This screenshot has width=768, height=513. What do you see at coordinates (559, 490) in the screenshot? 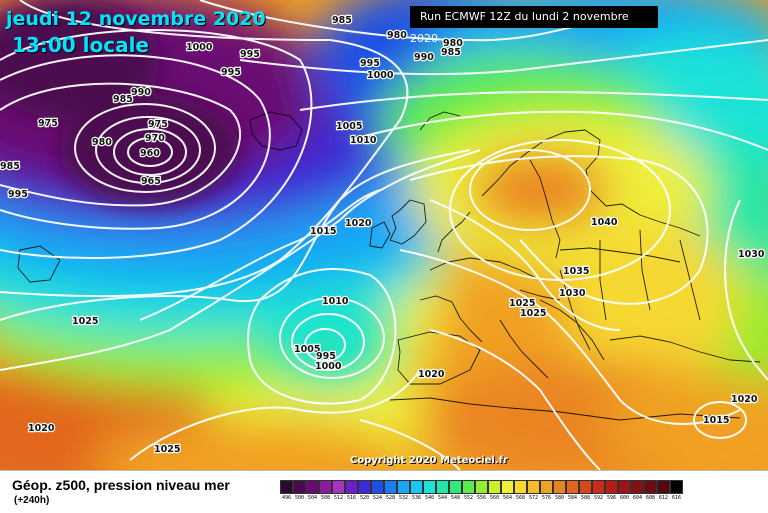
I see `scale-cell: 580` at bounding box center [559, 490].